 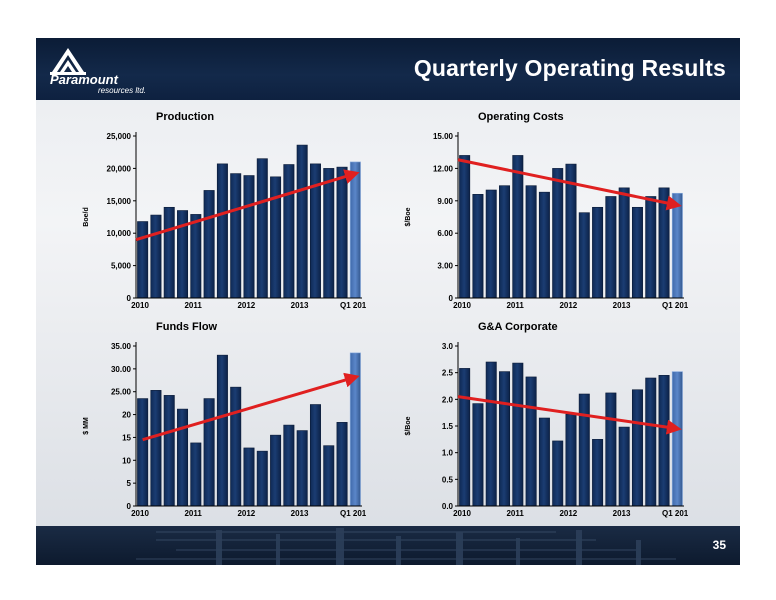 I want to click on y-axis-label: $/Boe, so click(x=408, y=425).